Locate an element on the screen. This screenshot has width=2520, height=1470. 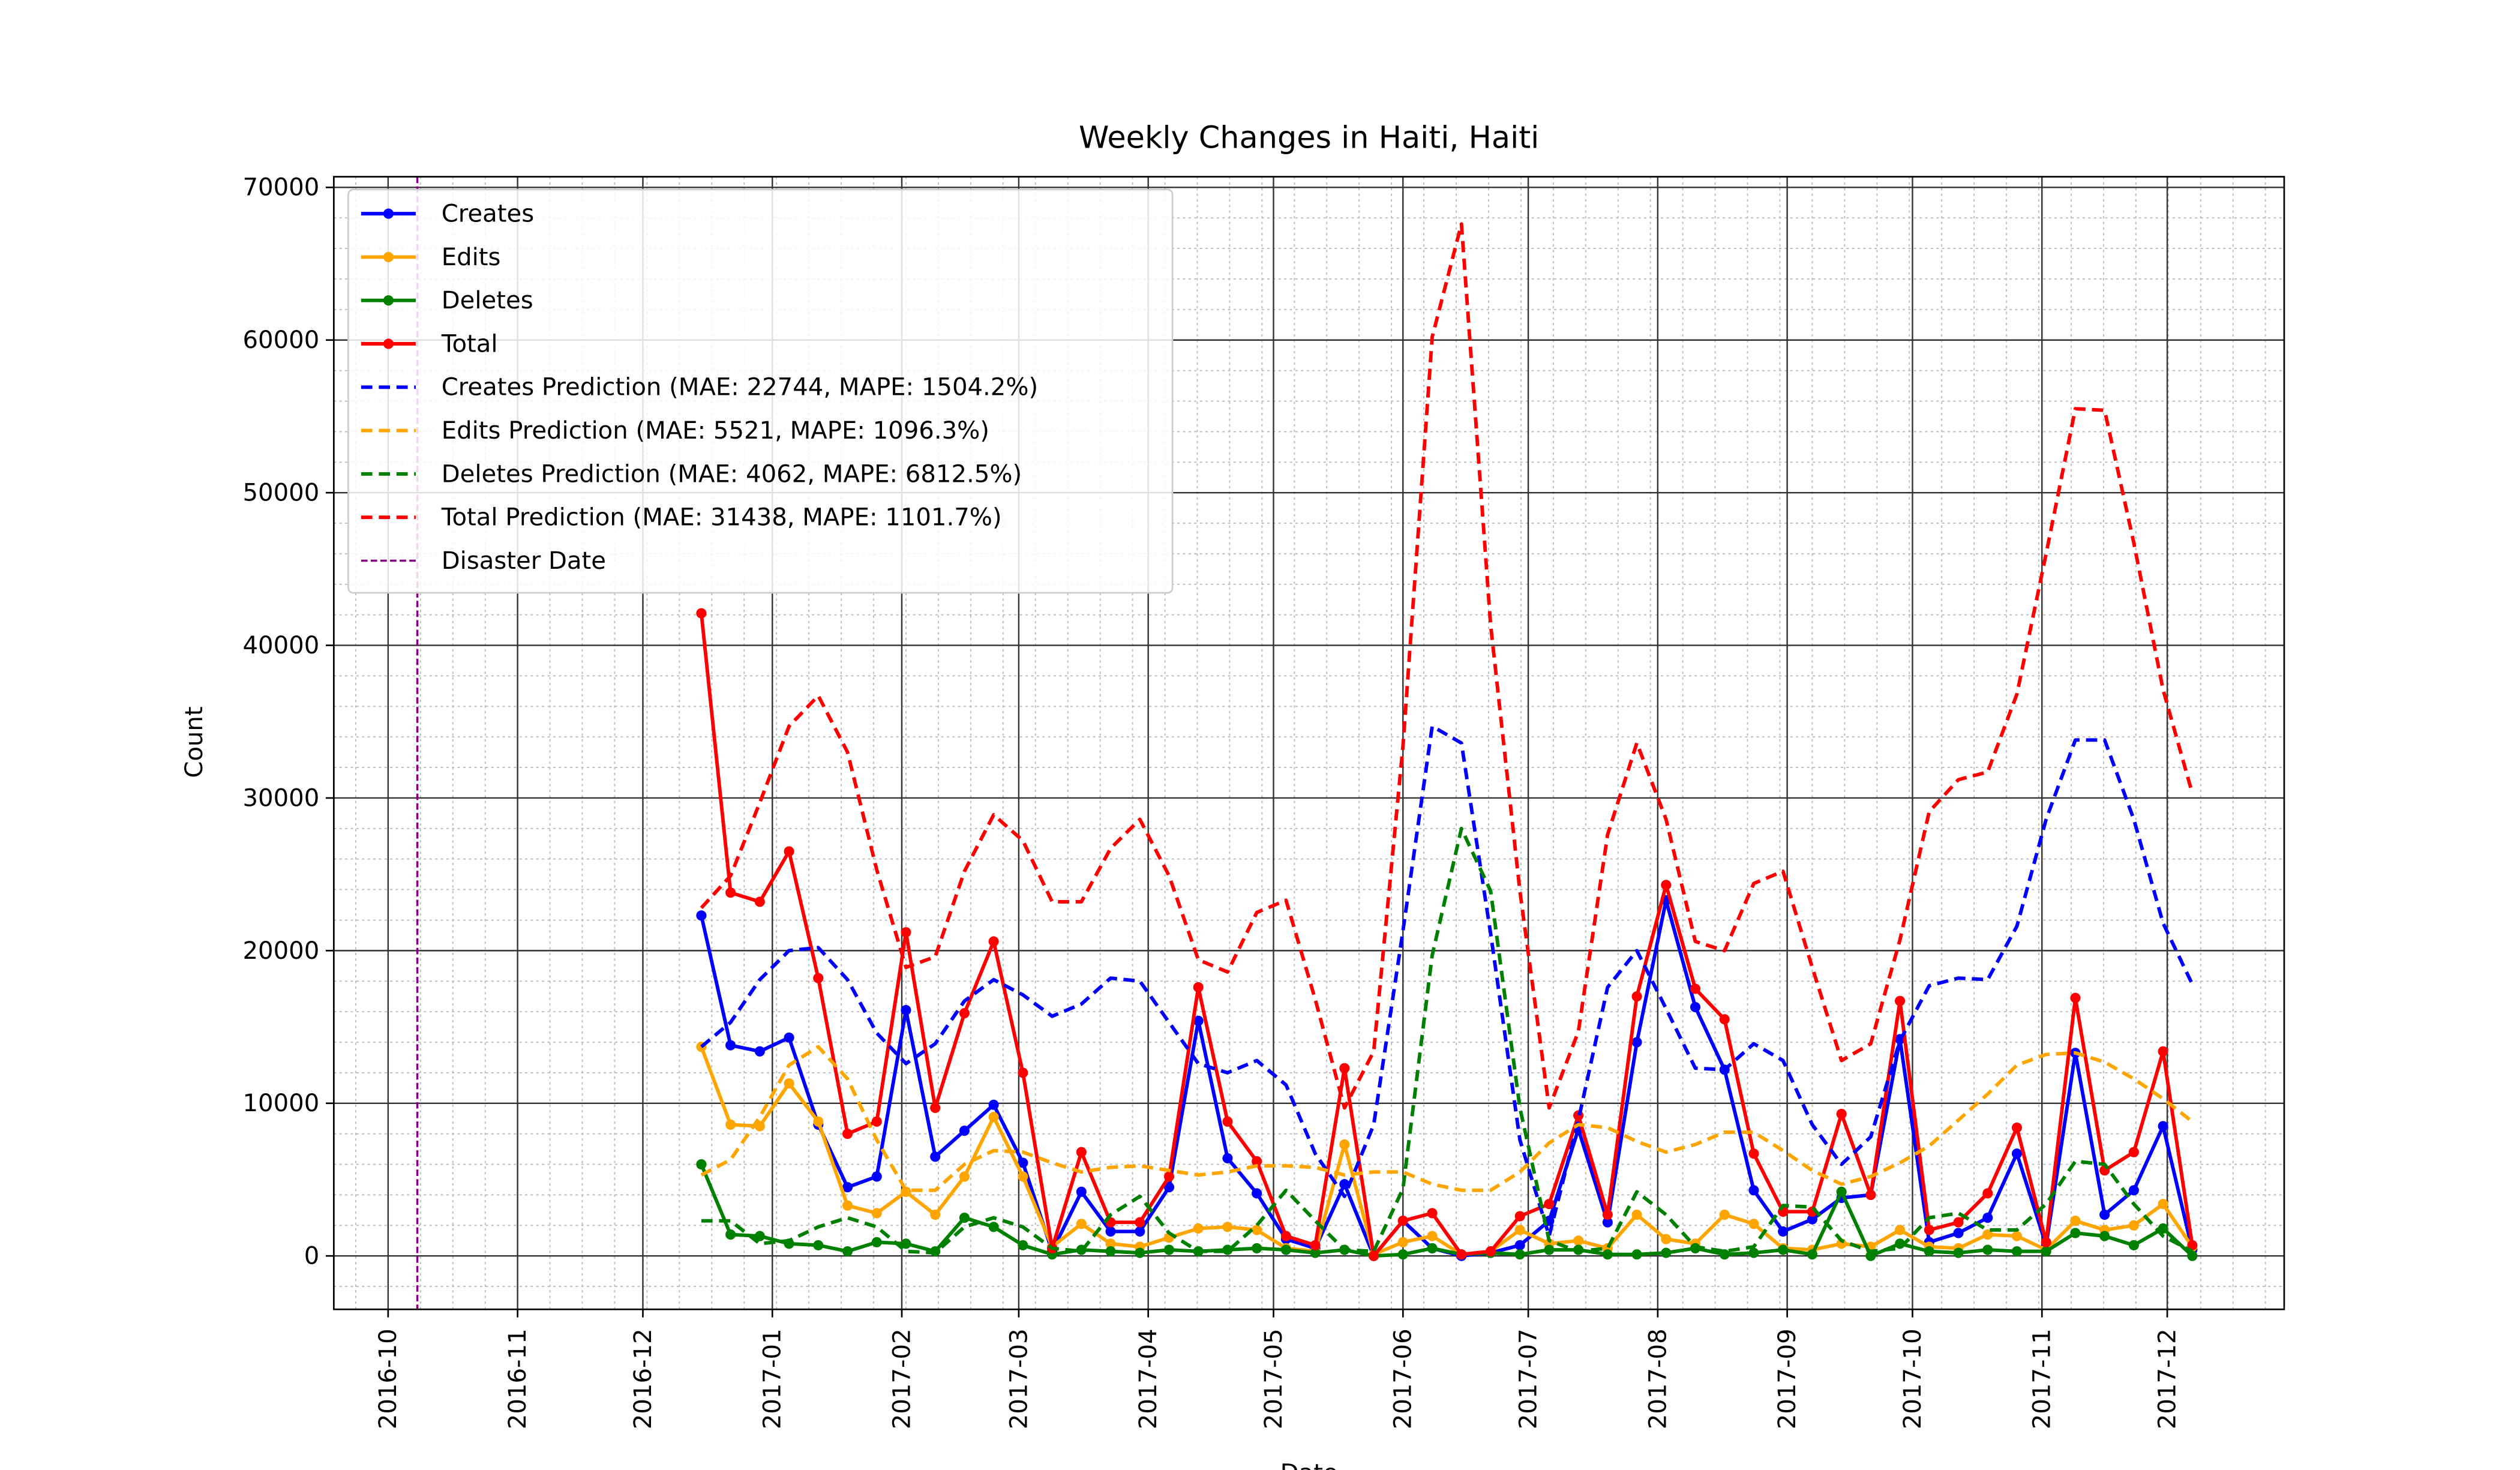
y-tick-label: 10000 is located at coordinates (281, 1103).